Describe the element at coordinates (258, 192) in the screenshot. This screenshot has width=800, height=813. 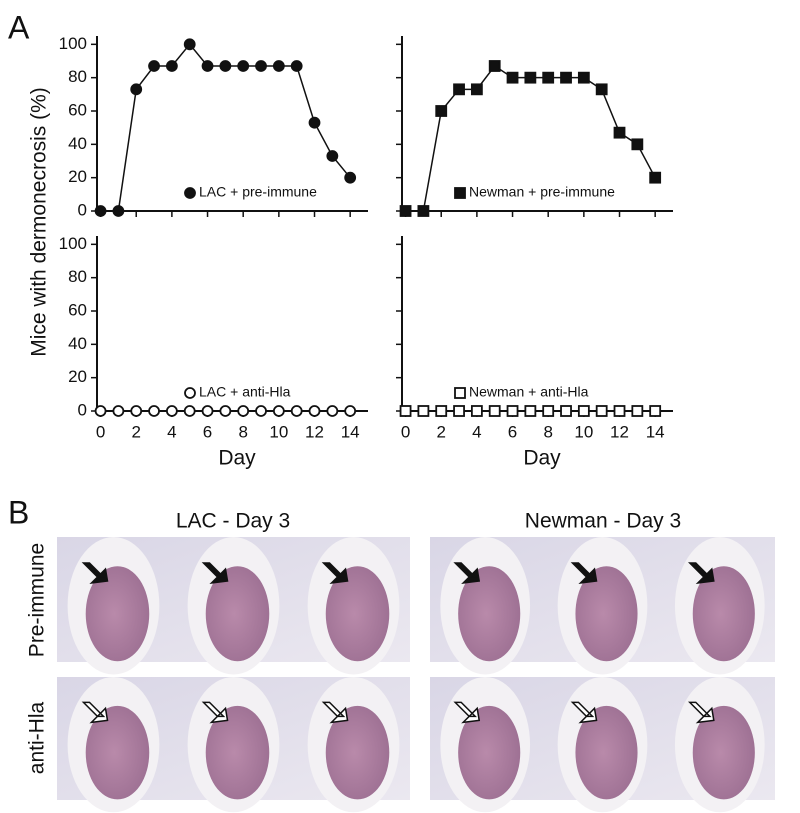
I see `legend-label: LAC + pre-immune` at that location.